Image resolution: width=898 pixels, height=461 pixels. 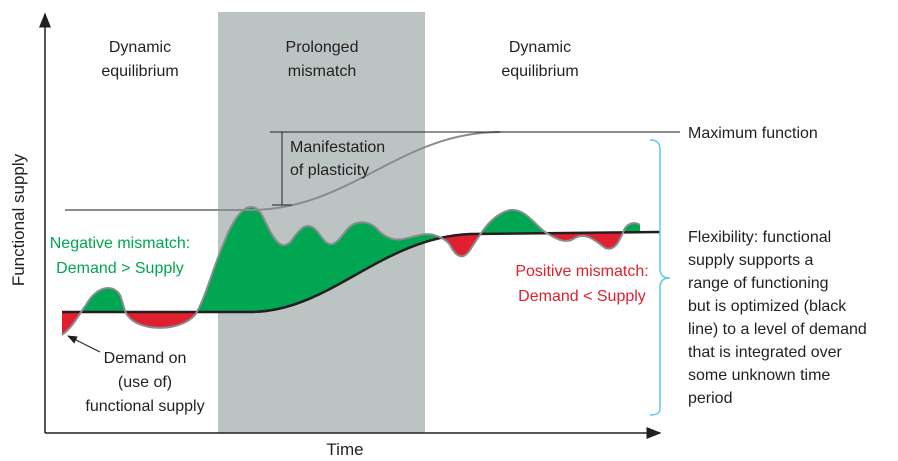 What do you see at coordinates (751, 260) in the screenshot?
I see `flexibility-line: supply supports a` at bounding box center [751, 260].